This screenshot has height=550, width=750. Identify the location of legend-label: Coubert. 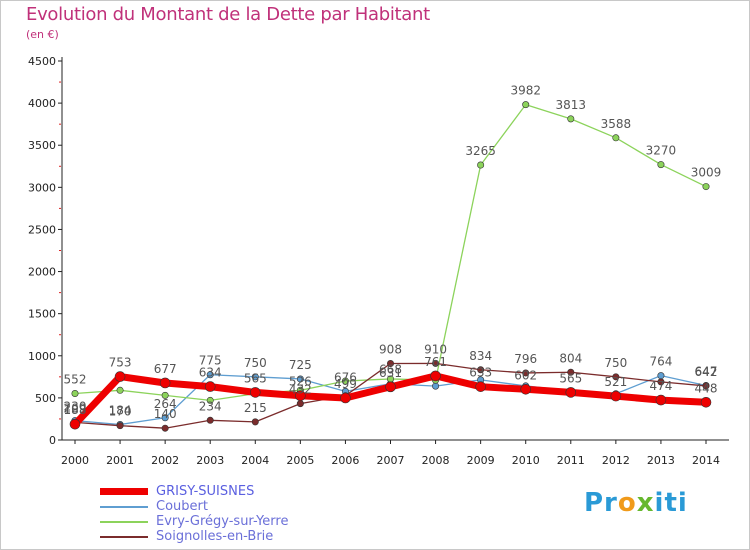
(182, 506).